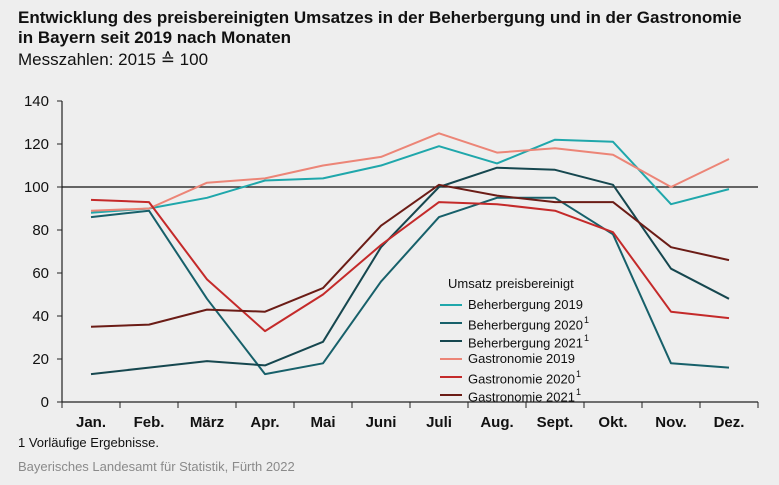 This screenshot has height=485, width=779. What do you see at coordinates (729, 422) in the screenshot?
I see `x-tick-label: Dez.` at bounding box center [729, 422].